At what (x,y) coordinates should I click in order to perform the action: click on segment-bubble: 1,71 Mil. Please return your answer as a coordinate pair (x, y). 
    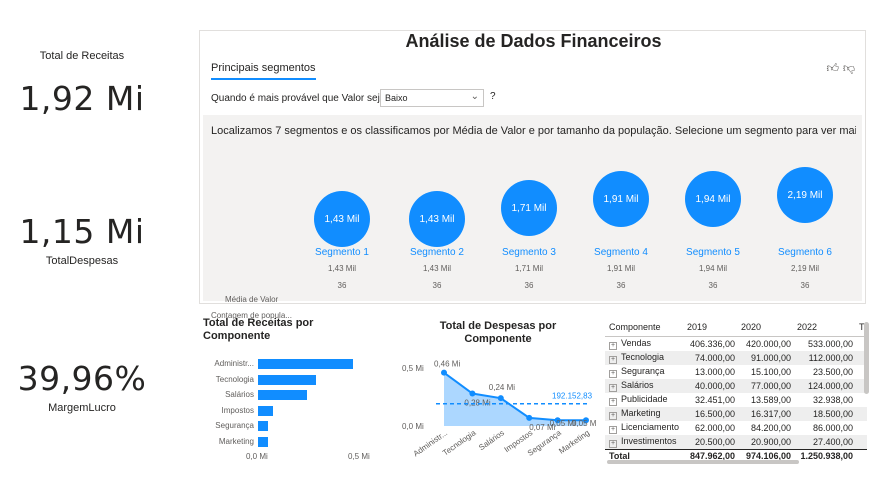
    Looking at the image, I should click on (529, 208).